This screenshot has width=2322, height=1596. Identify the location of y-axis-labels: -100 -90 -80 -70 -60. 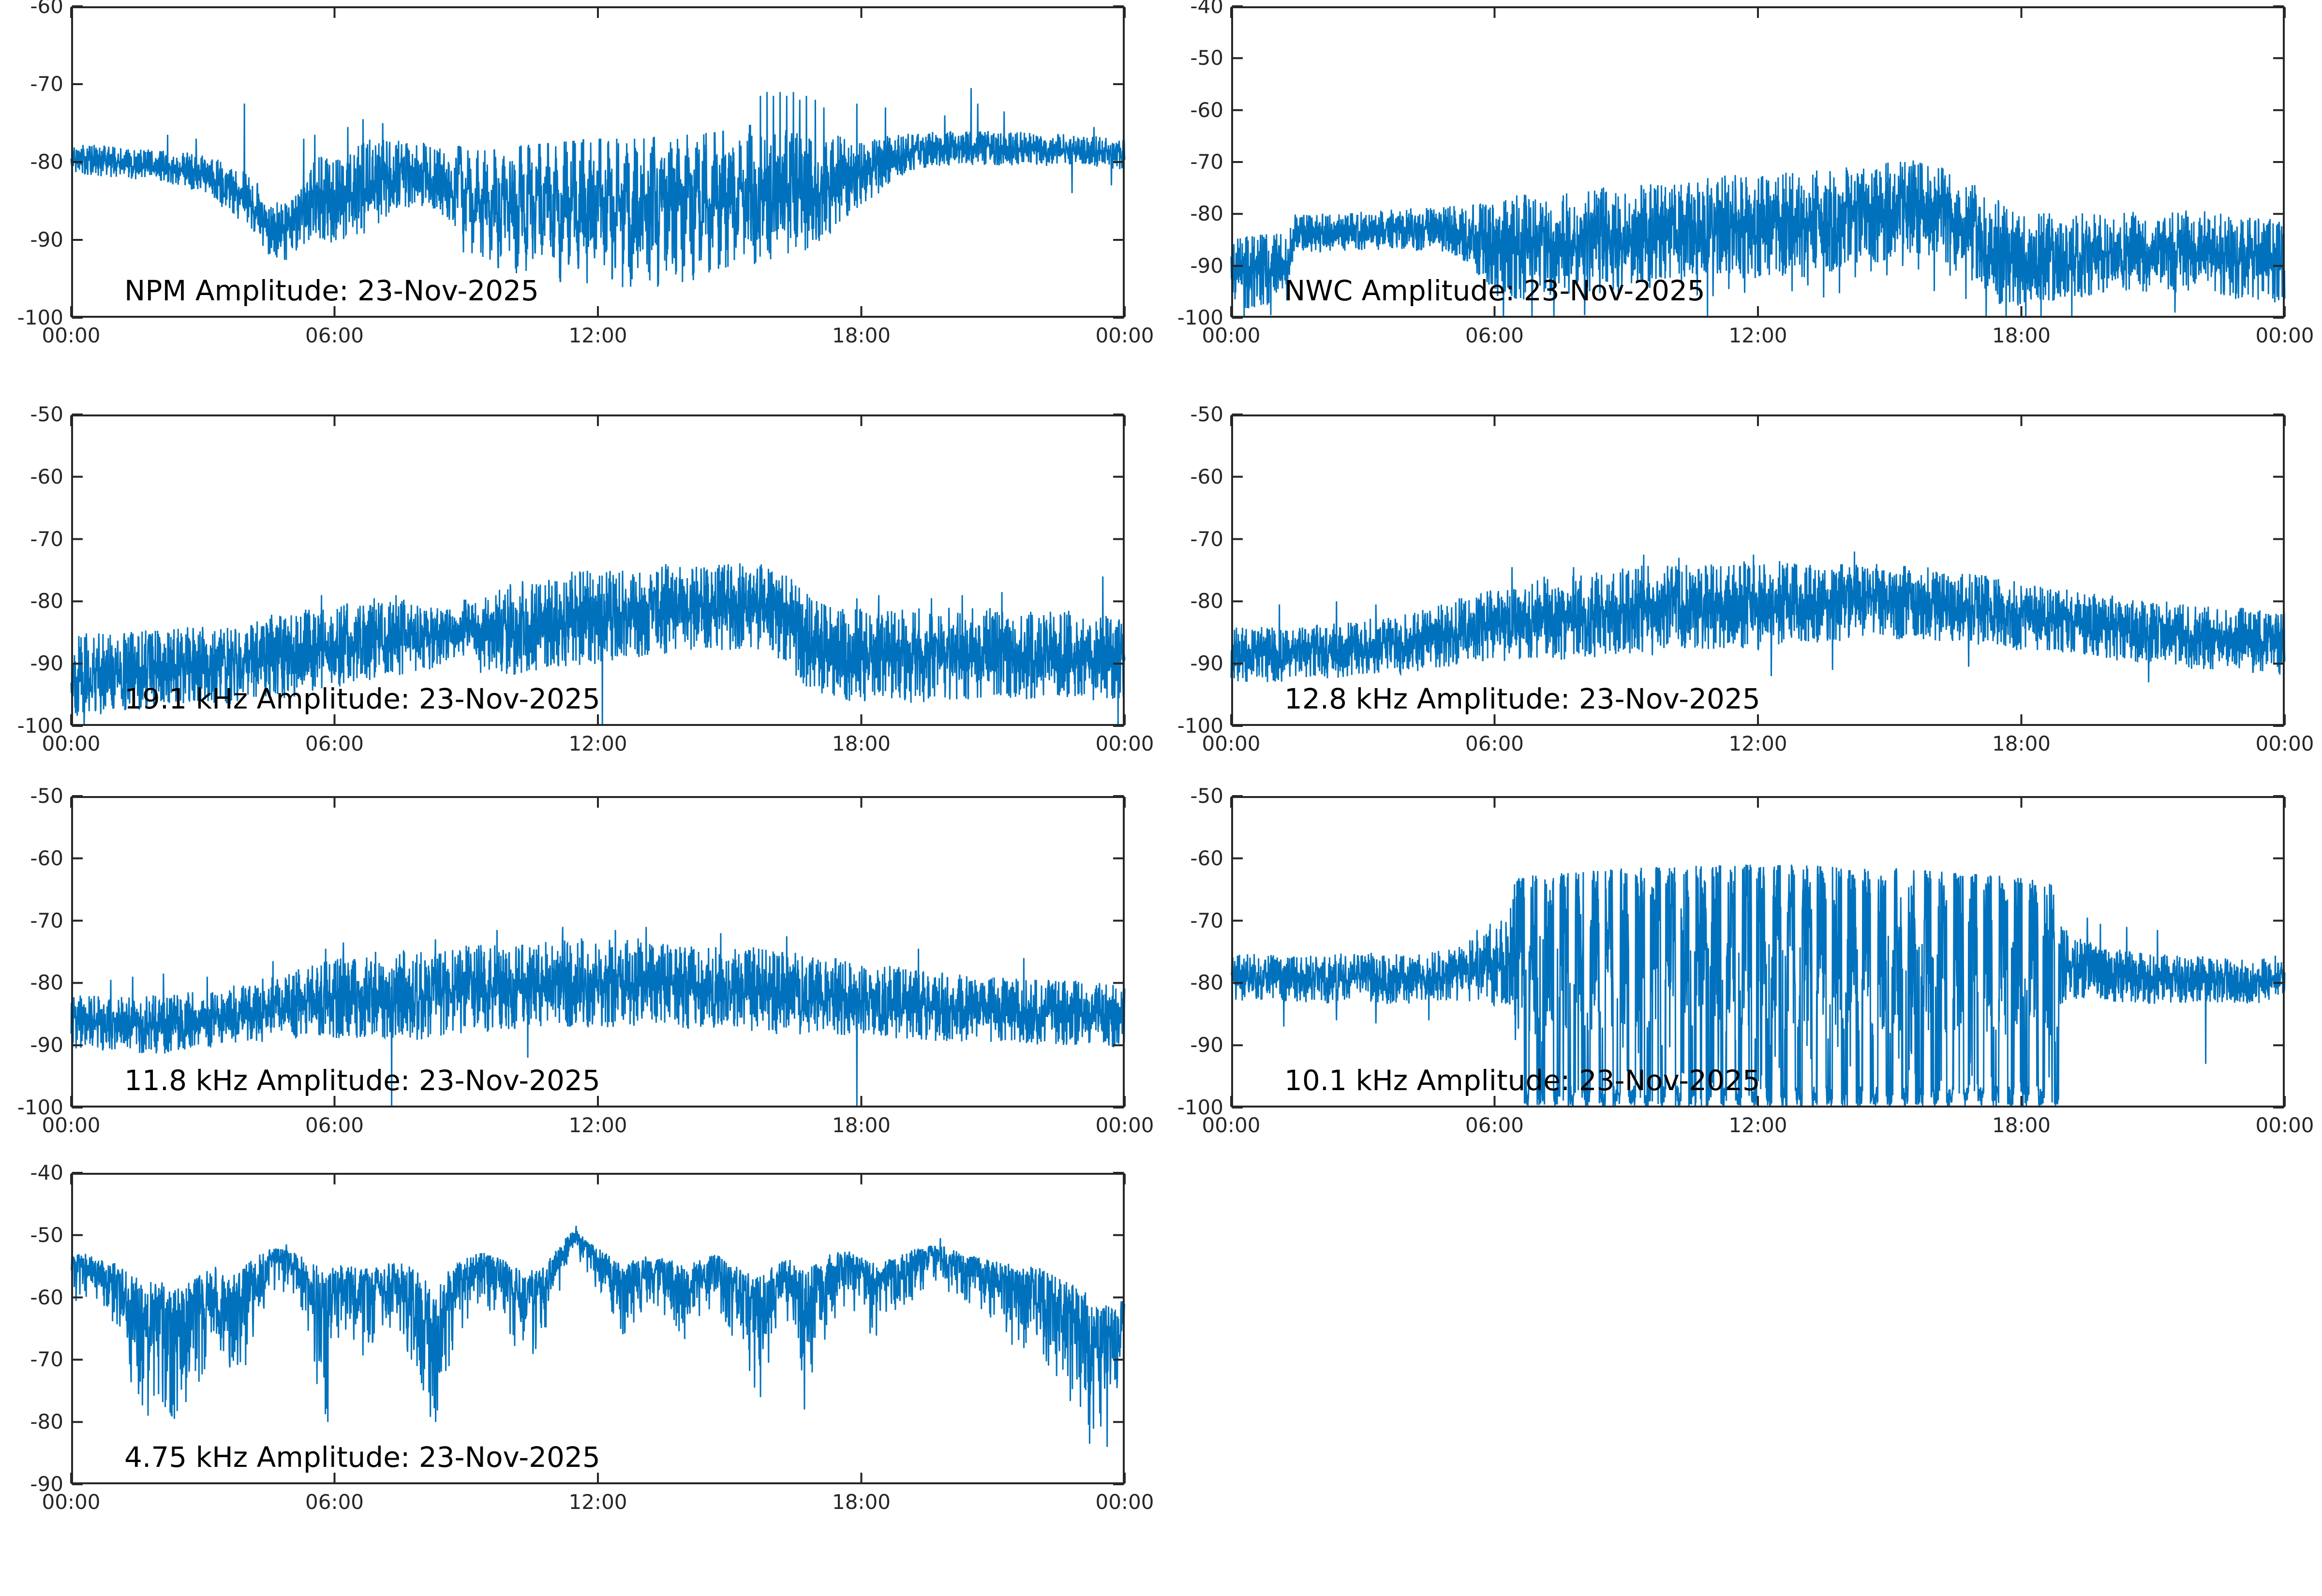
(35, 164).